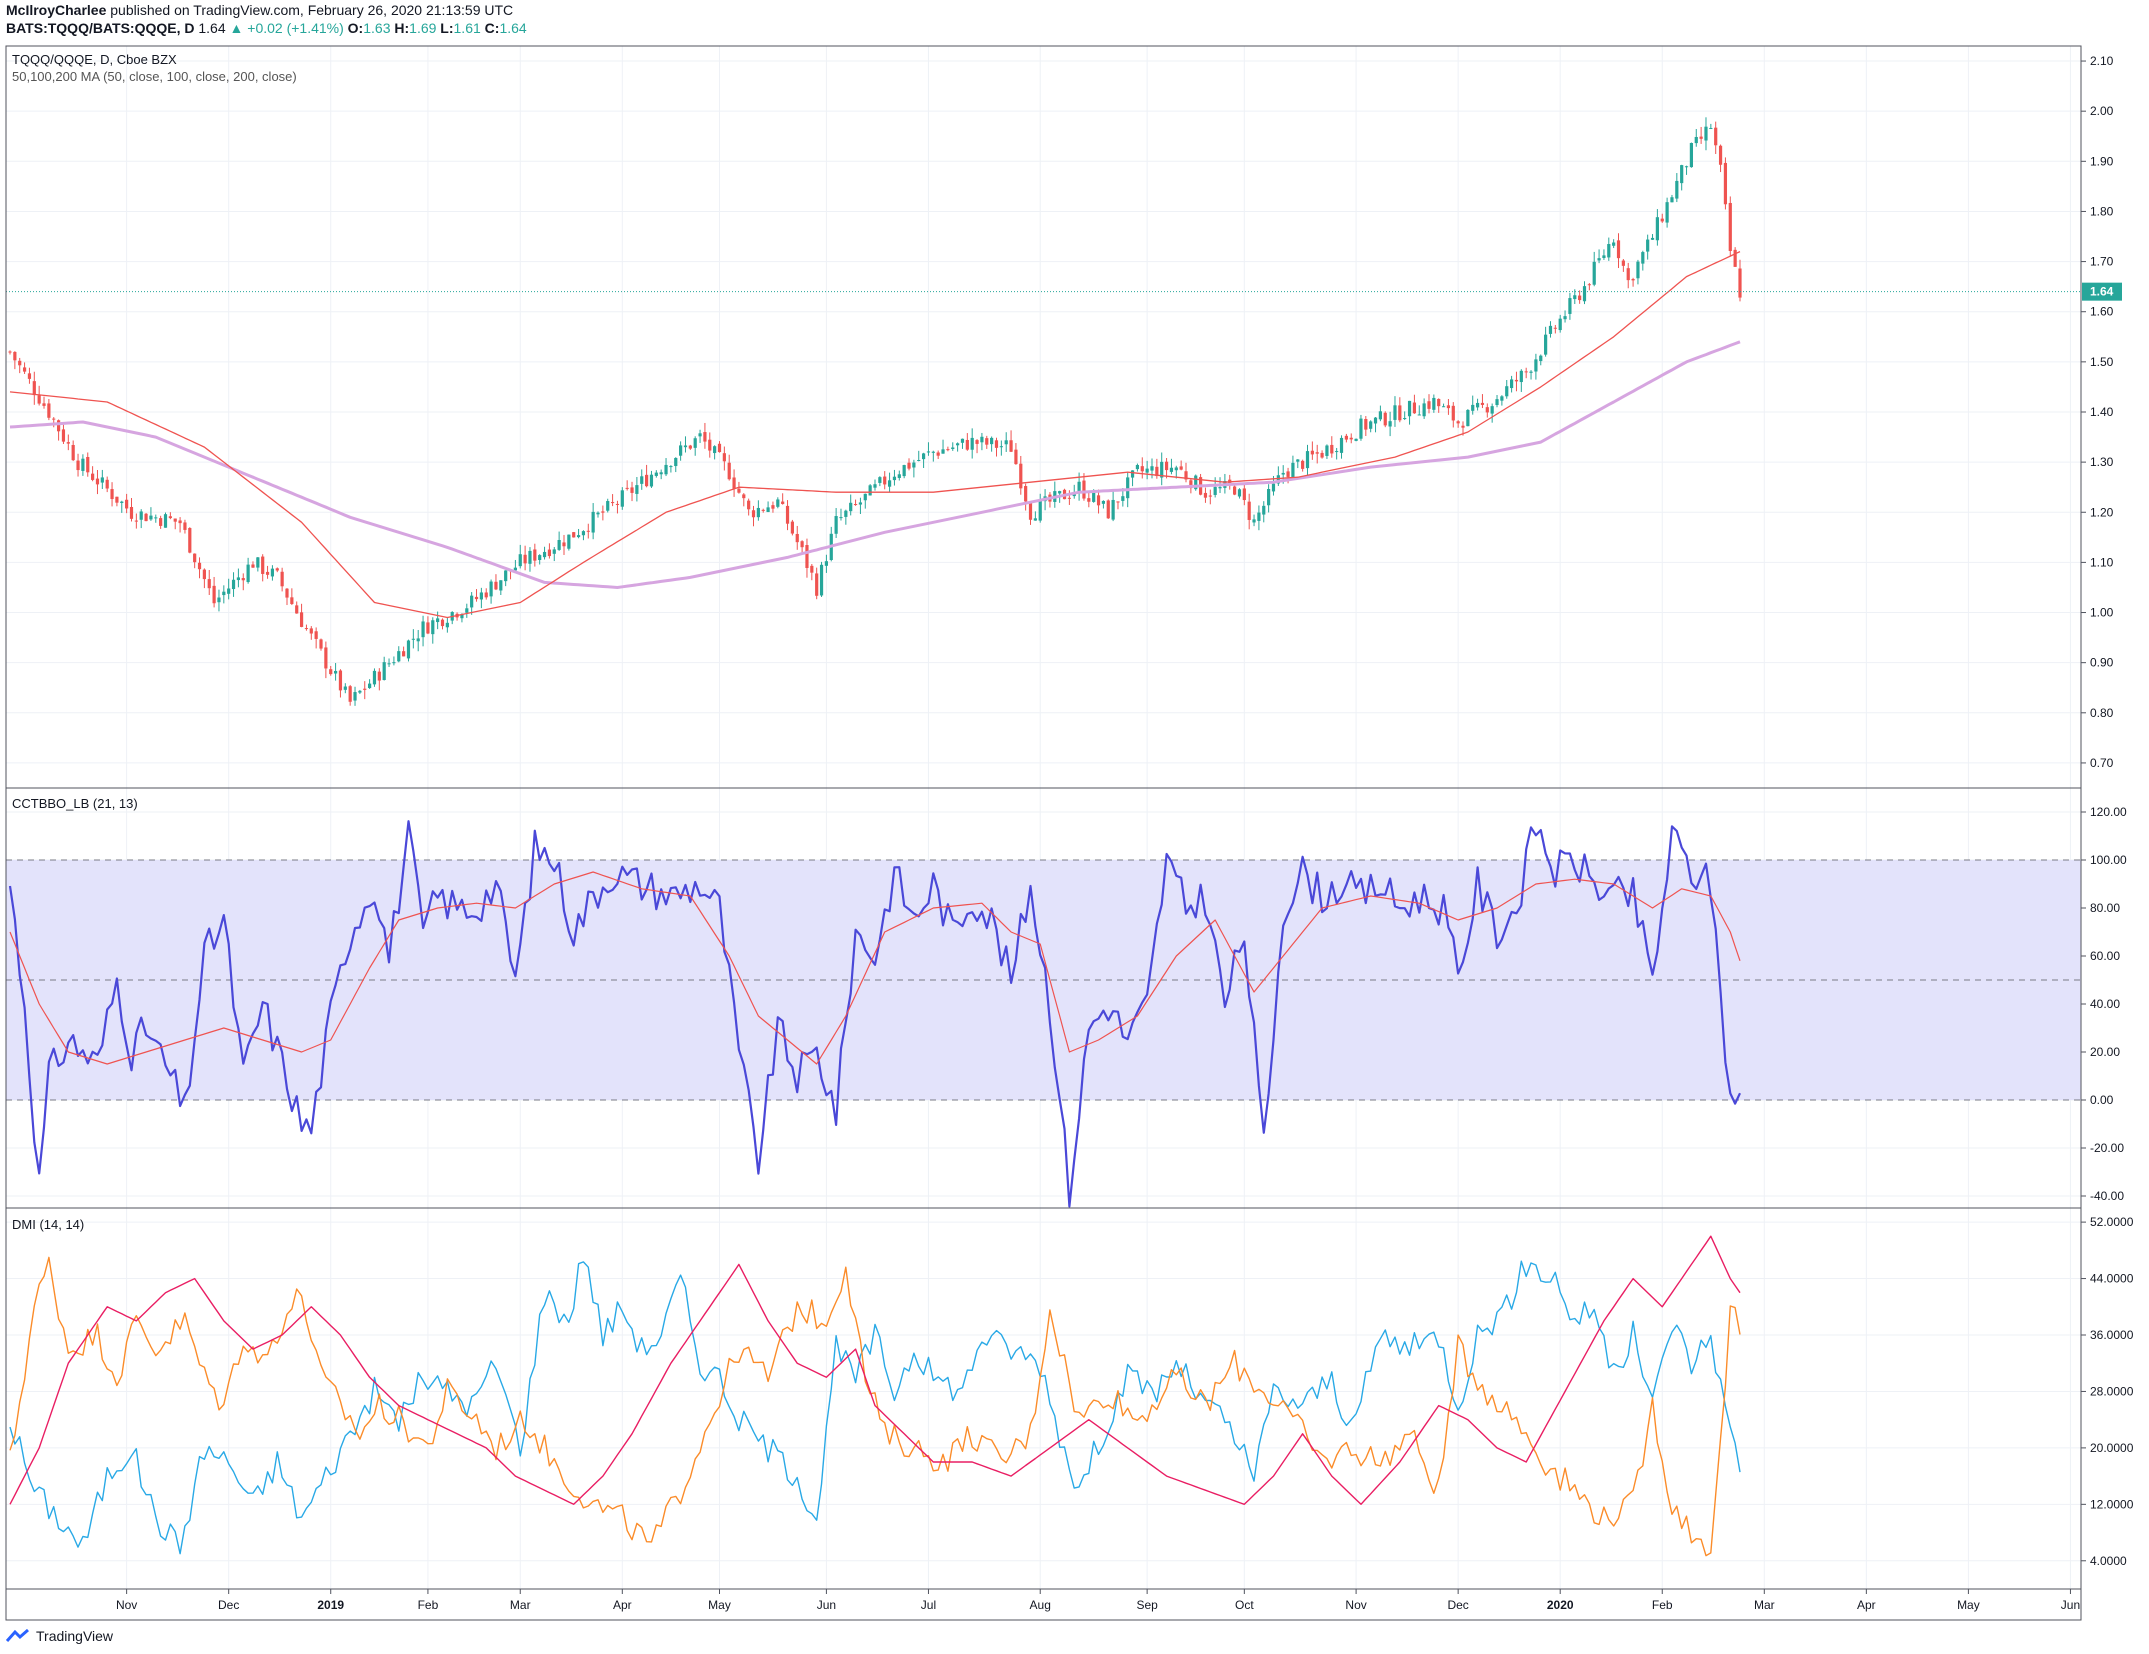 The image size is (2149, 1654). I want to click on x-tick-label: Jul, so click(928, 1605).